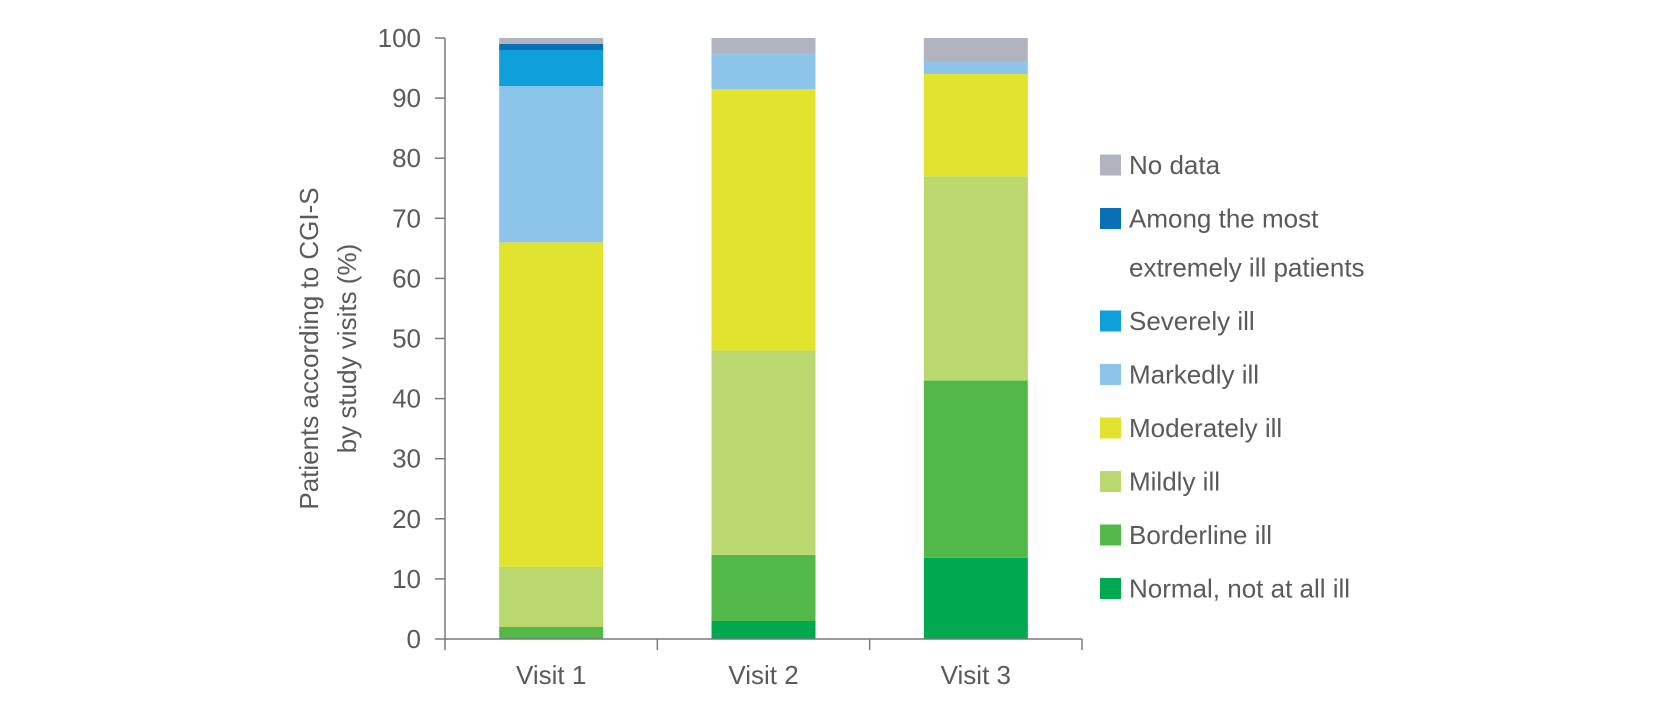 This screenshot has width=1678, height=714. I want to click on legend-label: No data, so click(1175, 165).